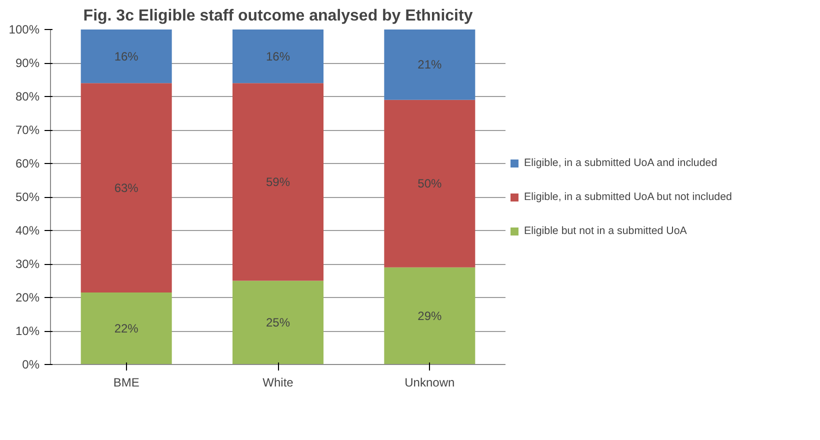 The image size is (820, 440). What do you see at coordinates (27, 197) in the screenshot?
I see `y-tick-label: 50%` at bounding box center [27, 197].